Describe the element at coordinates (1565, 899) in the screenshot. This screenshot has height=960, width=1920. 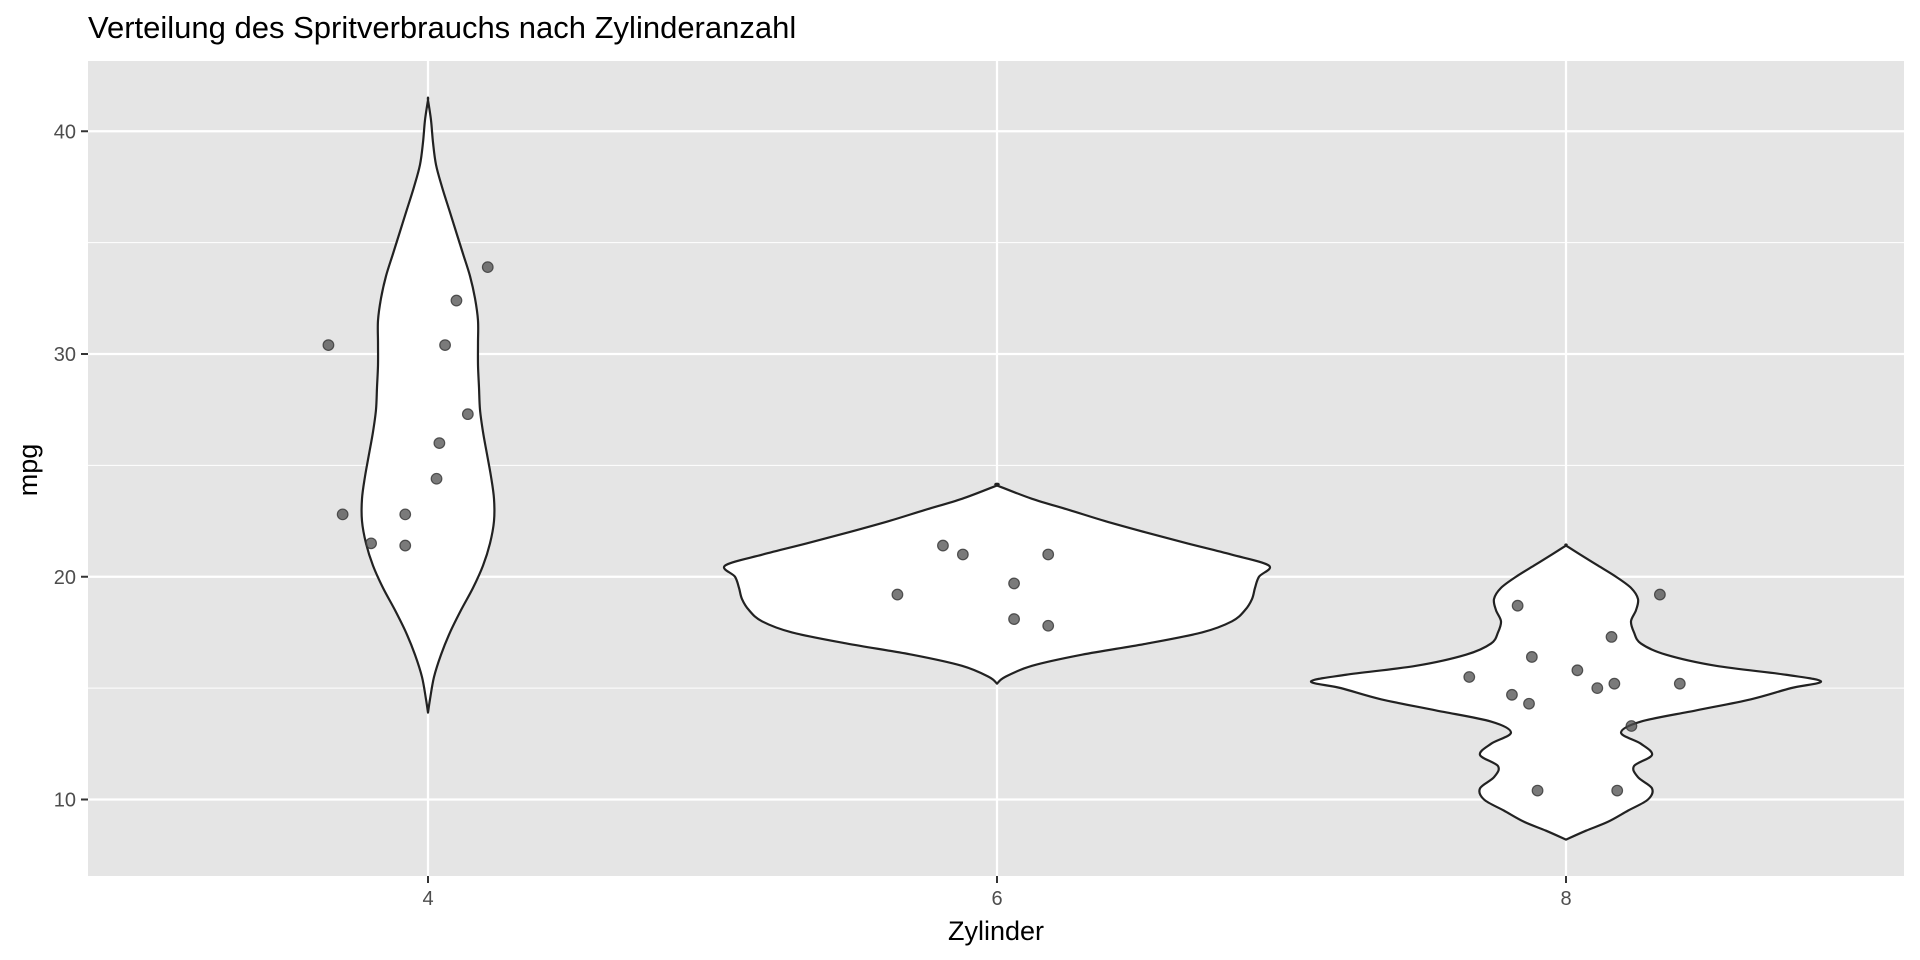
I see `x-tick-label: 8` at that location.